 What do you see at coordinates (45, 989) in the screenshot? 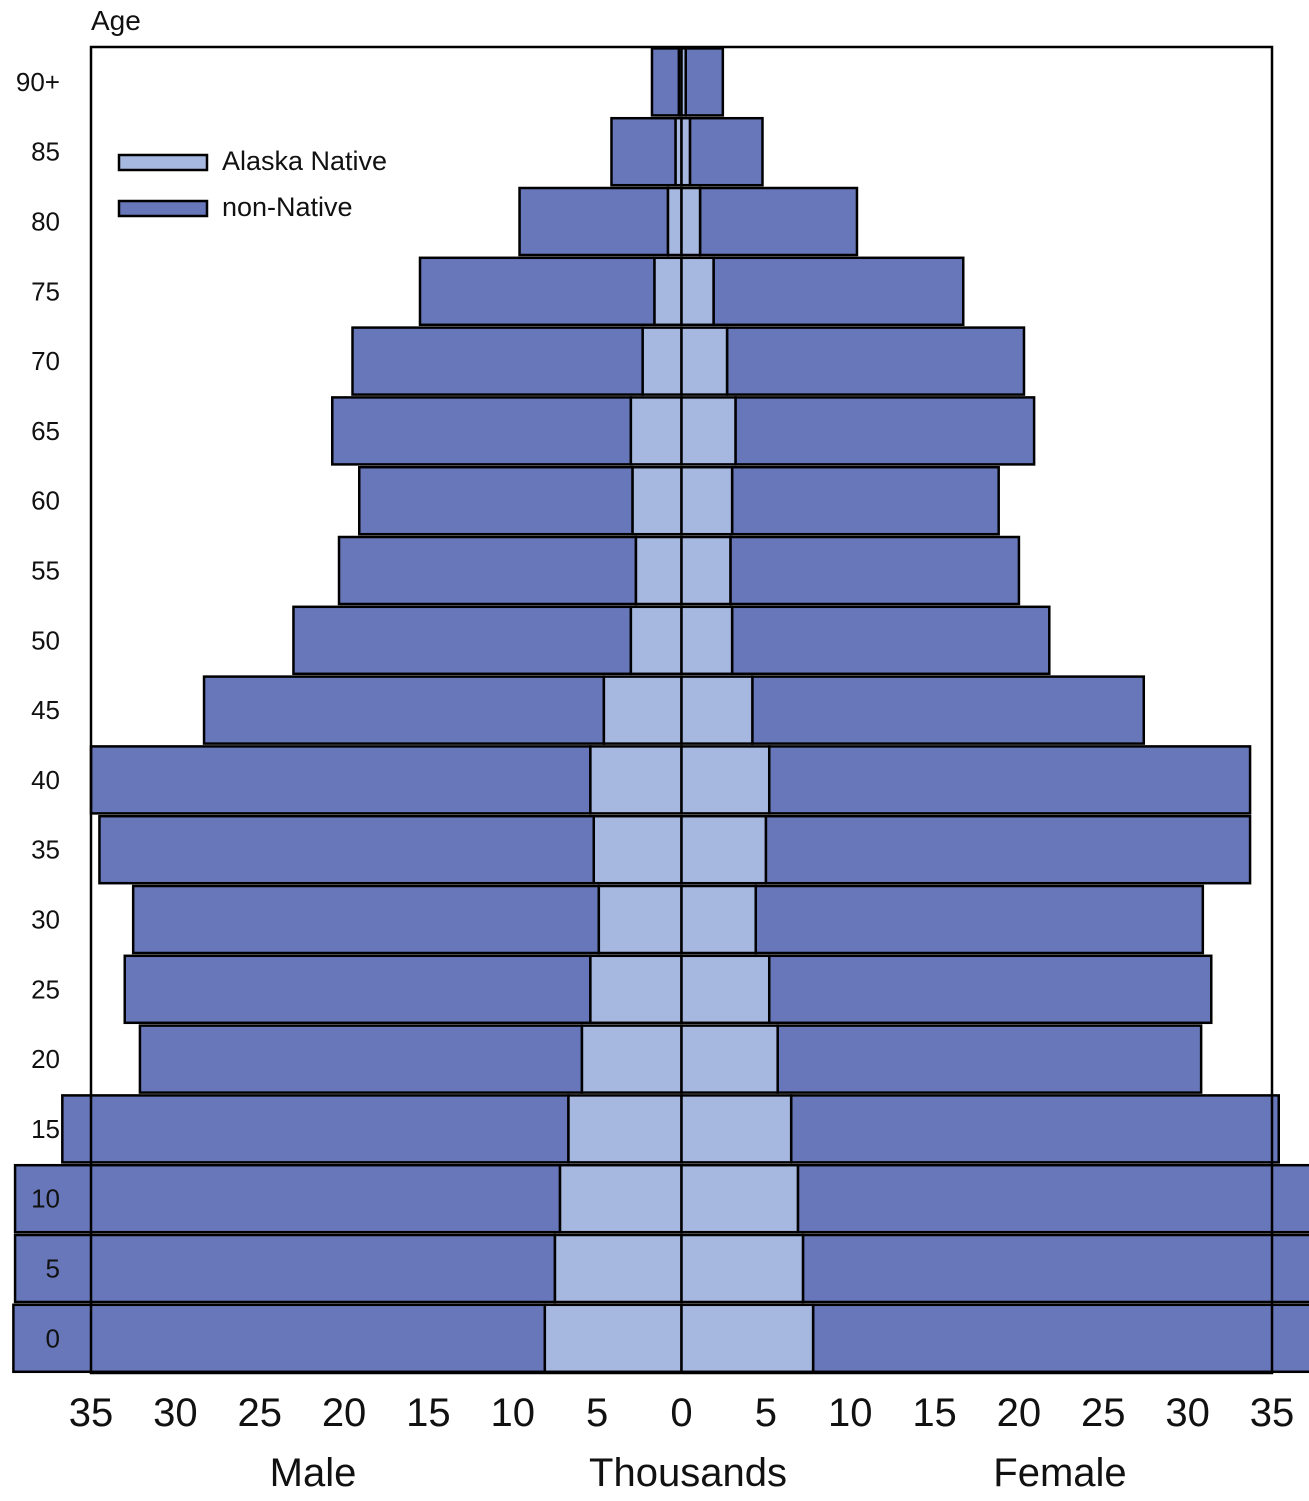
I see `y-tick-label: 25` at bounding box center [45, 989].